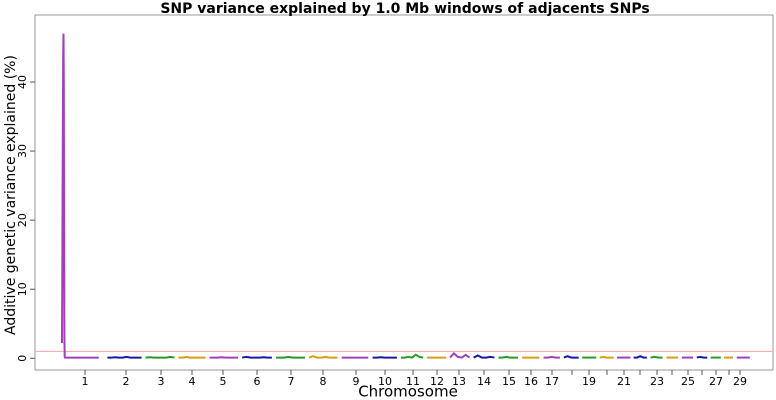  What do you see at coordinates (85, 381) in the screenshot?
I see `x-tick-label: 1` at bounding box center [85, 381].